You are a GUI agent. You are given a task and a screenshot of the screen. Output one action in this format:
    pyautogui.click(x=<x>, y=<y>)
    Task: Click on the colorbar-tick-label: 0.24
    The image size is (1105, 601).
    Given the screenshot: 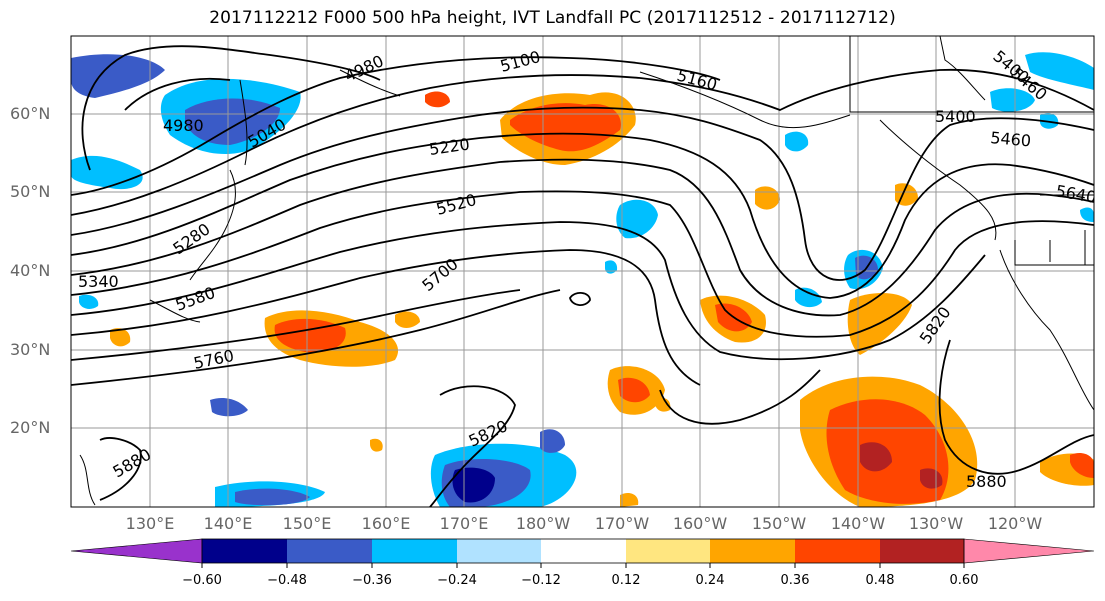 What is the action you would take?
    pyautogui.click(x=710, y=580)
    